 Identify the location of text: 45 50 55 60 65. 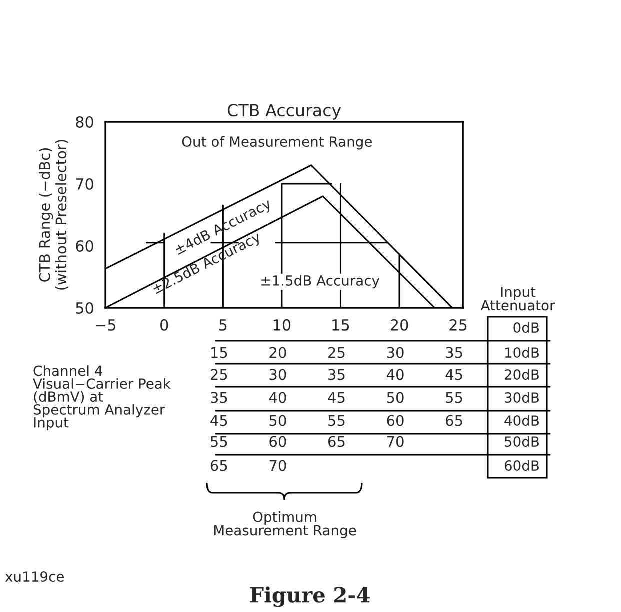
(336, 420).